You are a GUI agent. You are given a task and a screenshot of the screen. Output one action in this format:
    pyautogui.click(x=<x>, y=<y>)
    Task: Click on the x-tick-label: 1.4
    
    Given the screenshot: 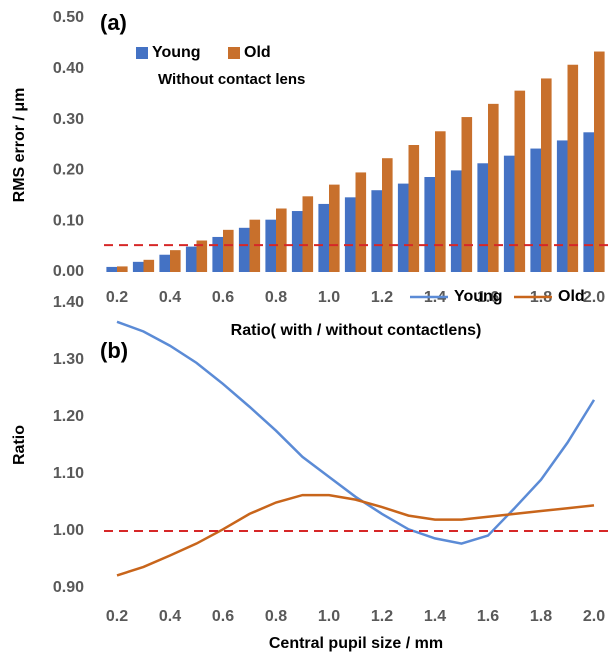 What is the action you would take?
    pyautogui.click(x=435, y=616)
    